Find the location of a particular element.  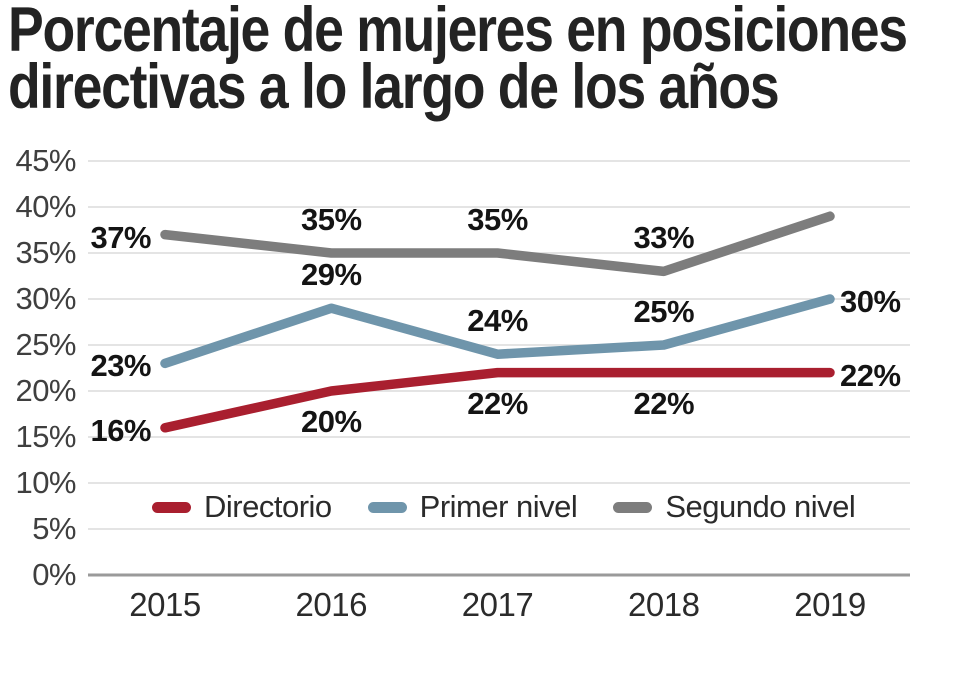

y-tick-label: 25% is located at coordinates (45, 344).